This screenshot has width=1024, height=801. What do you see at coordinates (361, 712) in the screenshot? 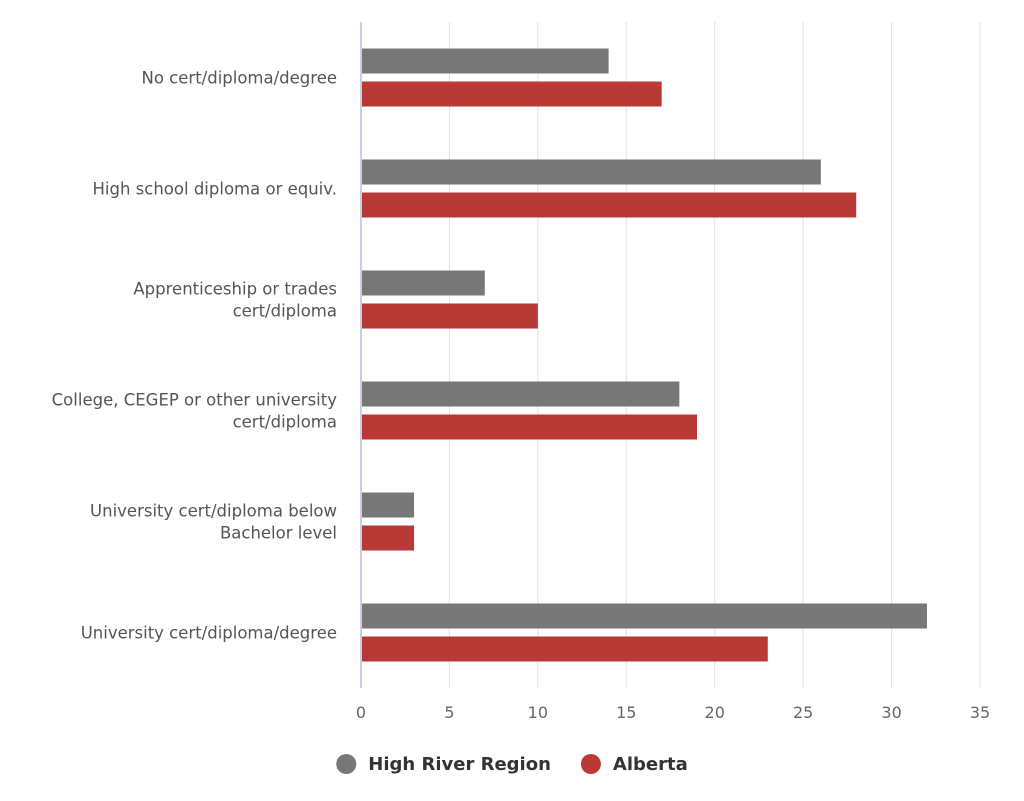
I see `x-tick-label: 0` at bounding box center [361, 712].